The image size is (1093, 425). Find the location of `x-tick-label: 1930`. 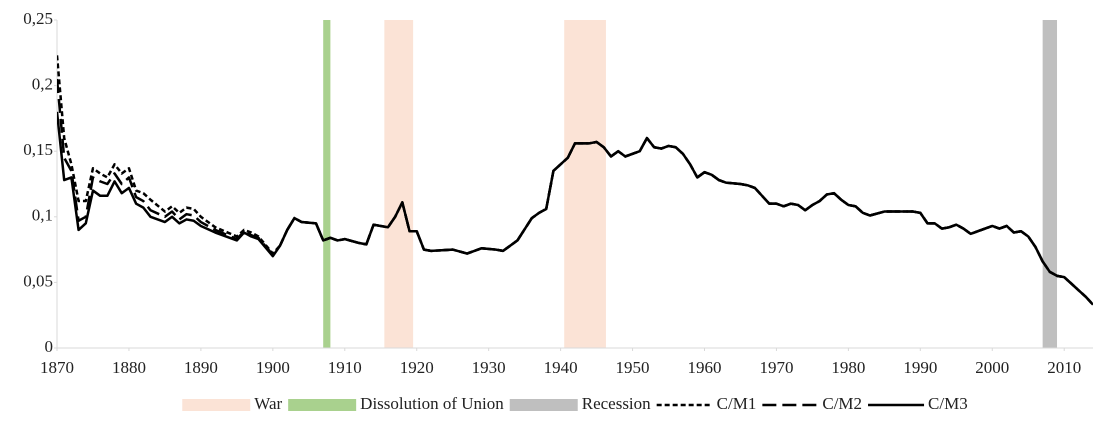

x-tick-label: 1930 is located at coordinates (489, 367).